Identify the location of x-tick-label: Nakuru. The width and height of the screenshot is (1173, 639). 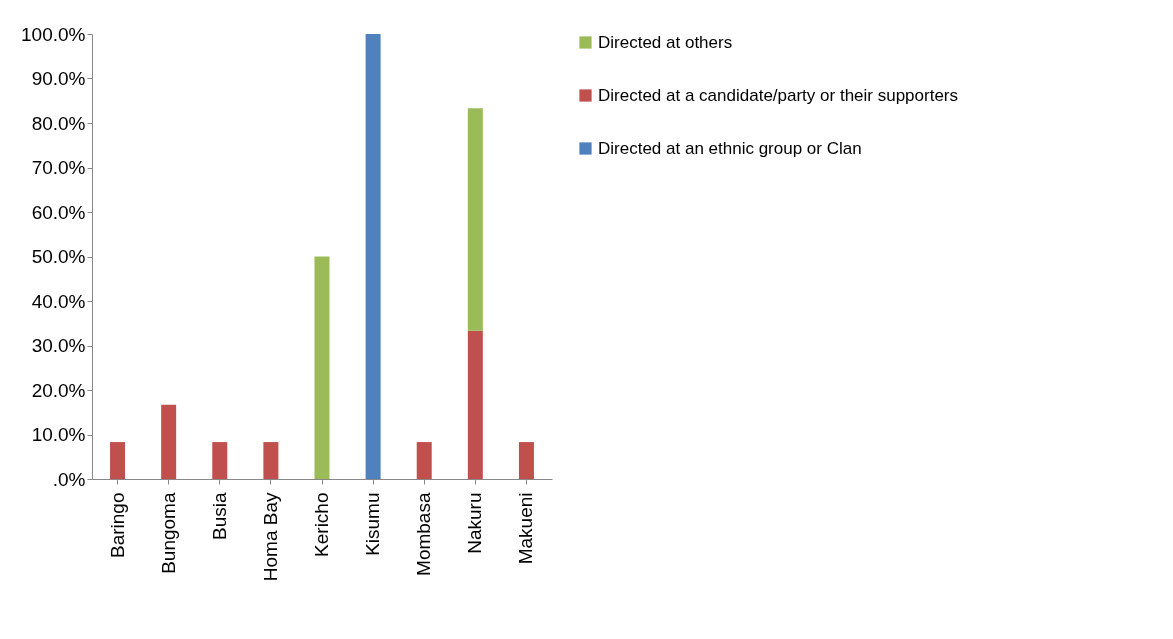
(475, 523).